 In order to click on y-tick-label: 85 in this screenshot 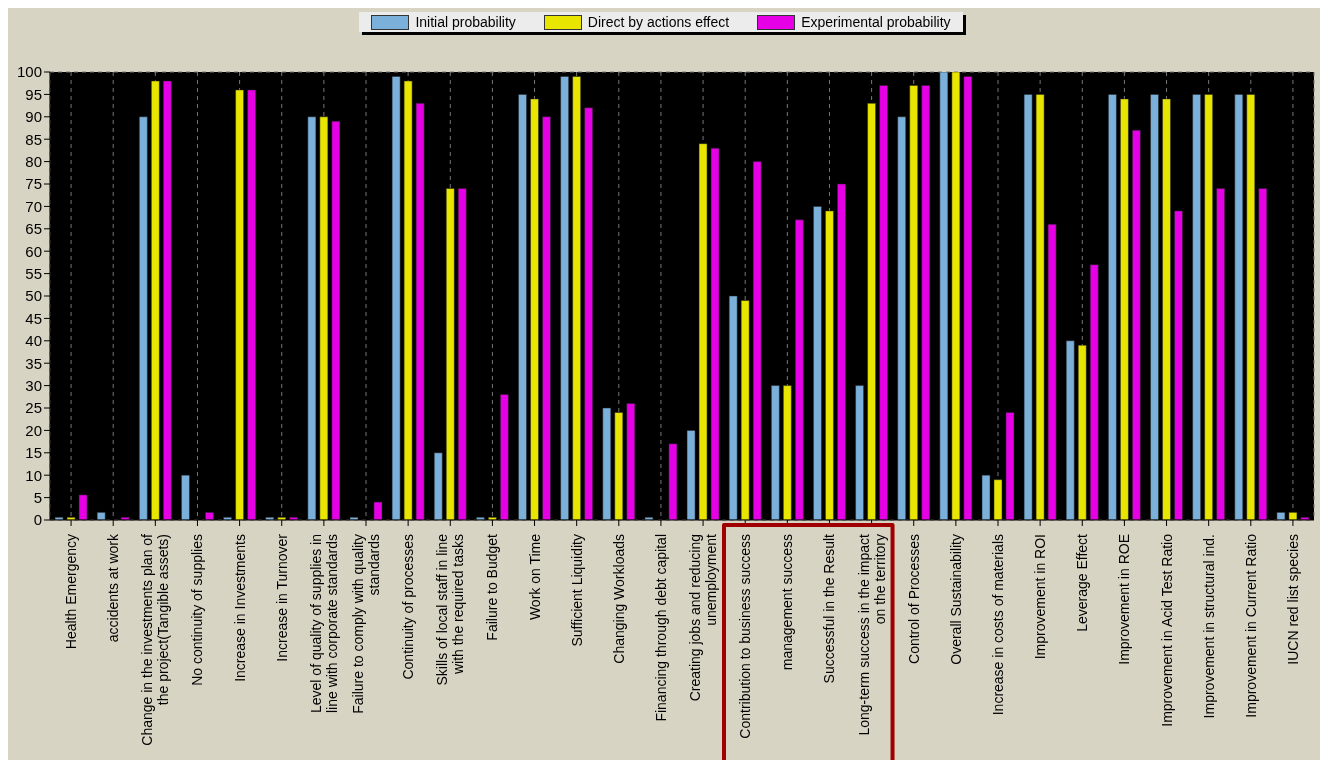, I will do `click(33, 139)`.